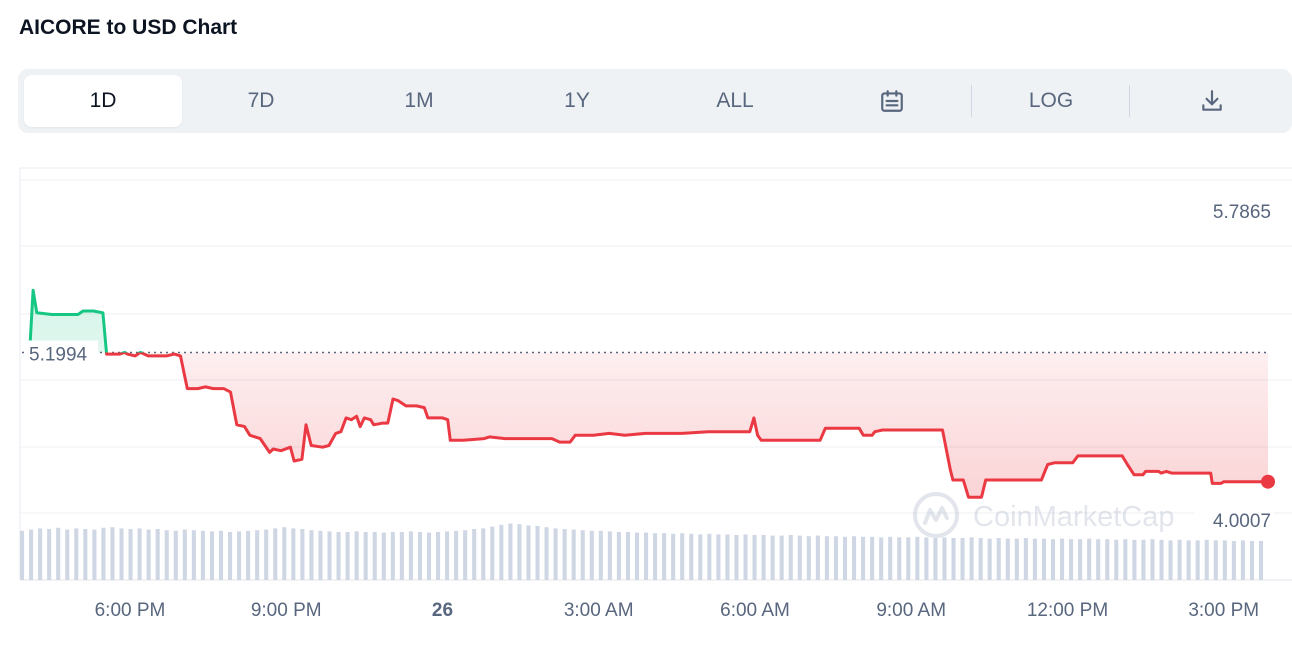  What do you see at coordinates (735, 100) in the screenshot?
I see `tab-all: ALL` at bounding box center [735, 100].